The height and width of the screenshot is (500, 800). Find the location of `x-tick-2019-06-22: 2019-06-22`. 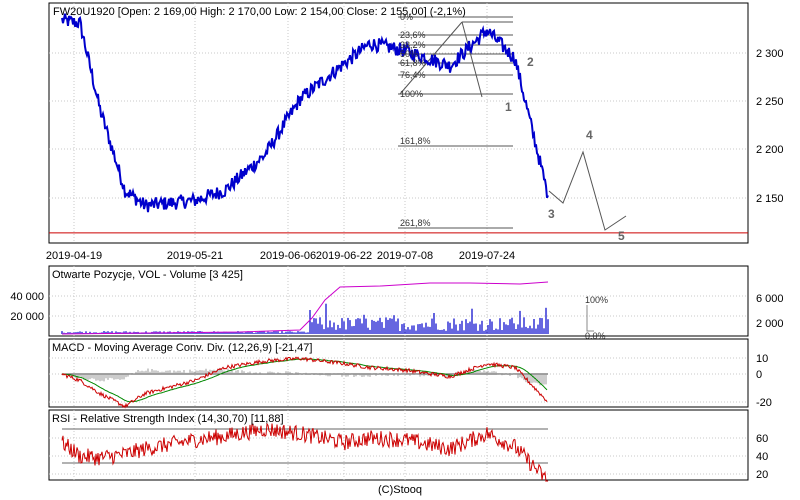

x-tick-2019-06-22: 2019-06-22 is located at coordinates (344, 256).